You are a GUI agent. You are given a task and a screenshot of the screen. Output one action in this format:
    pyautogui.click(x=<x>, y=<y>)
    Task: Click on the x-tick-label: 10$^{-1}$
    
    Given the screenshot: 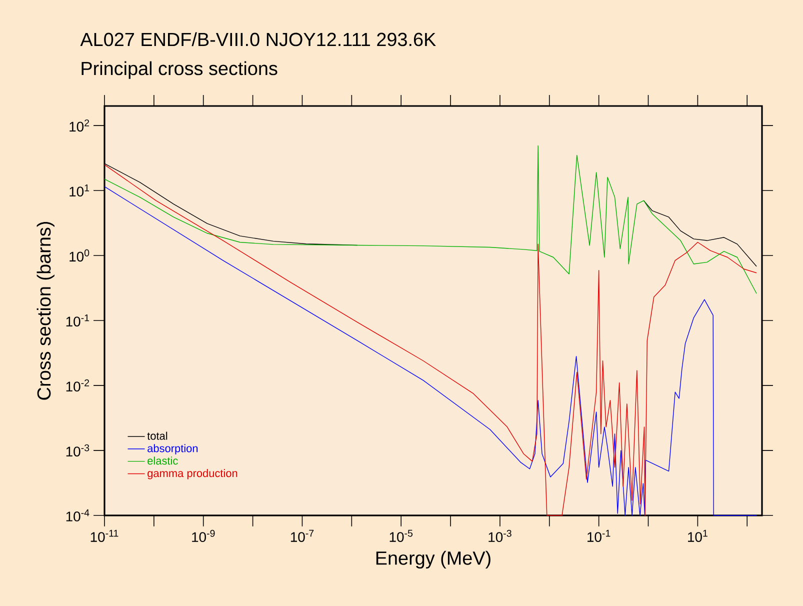 What is the action you would take?
    pyautogui.click(x=599, y=536)
    